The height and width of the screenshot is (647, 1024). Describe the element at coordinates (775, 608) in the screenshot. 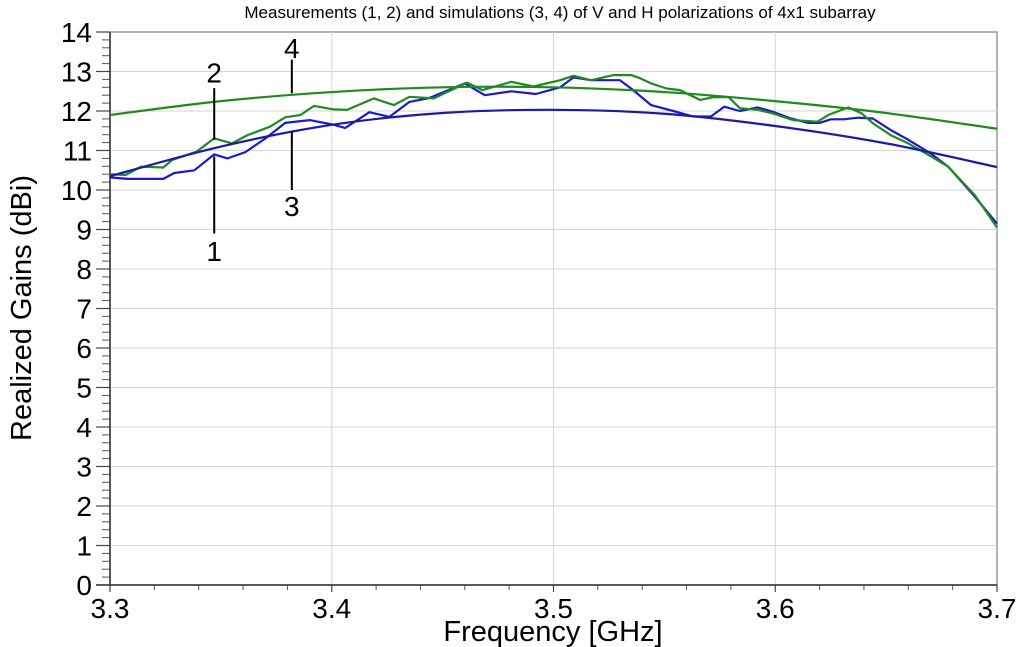

I see `x-tick-label: 3.6` at that location.